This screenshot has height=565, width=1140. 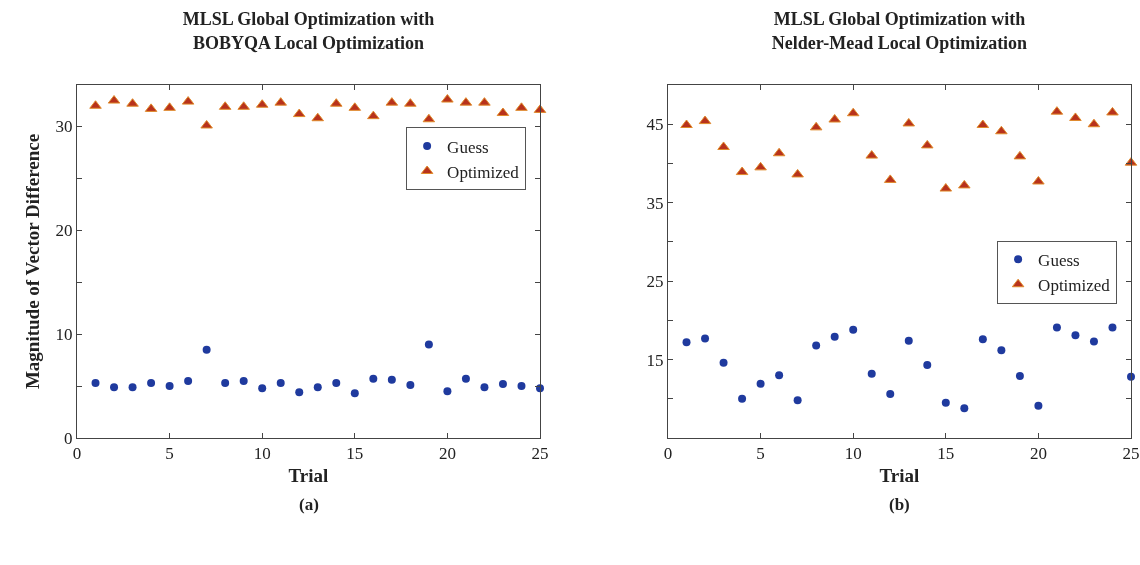 What do you see at coordinates (33, 261) in the screenshot?
I see `y-axis-title: Magnitude of Vector Difference` at bounding box center [33, 261].